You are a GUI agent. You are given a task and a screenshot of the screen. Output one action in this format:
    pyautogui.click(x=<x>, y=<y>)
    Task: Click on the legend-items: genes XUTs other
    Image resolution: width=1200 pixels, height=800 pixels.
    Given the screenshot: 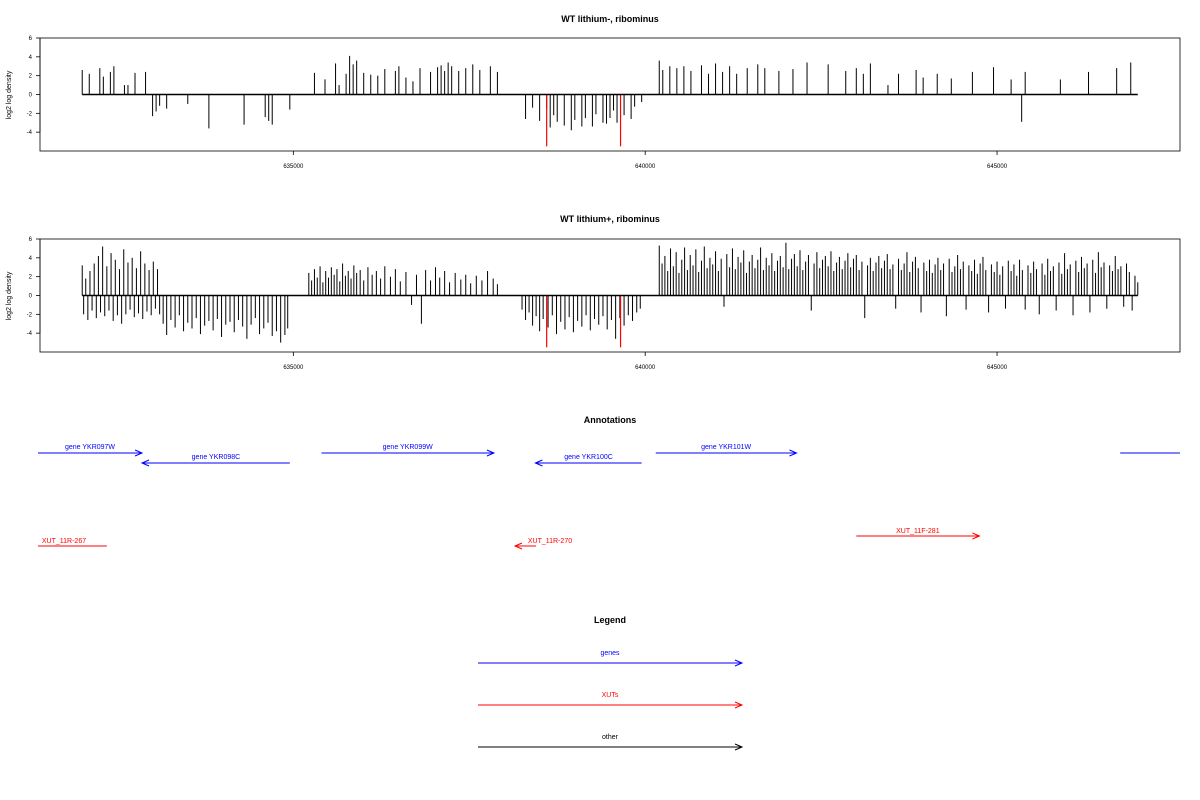 What is the action you would take?
    pyautogui.click(x=611, y=700)
    